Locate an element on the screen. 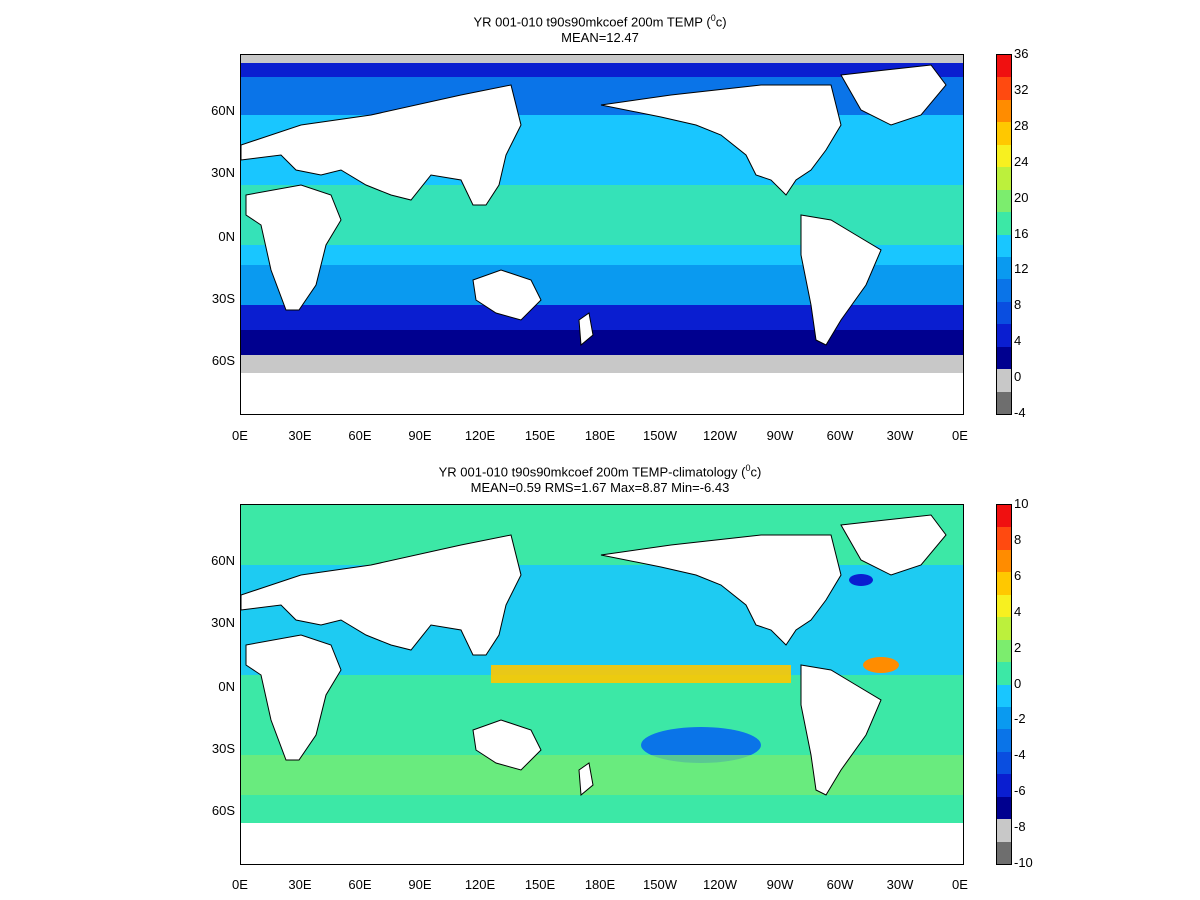  colorbar-label: -2 is located at coordinates (1020, 719).